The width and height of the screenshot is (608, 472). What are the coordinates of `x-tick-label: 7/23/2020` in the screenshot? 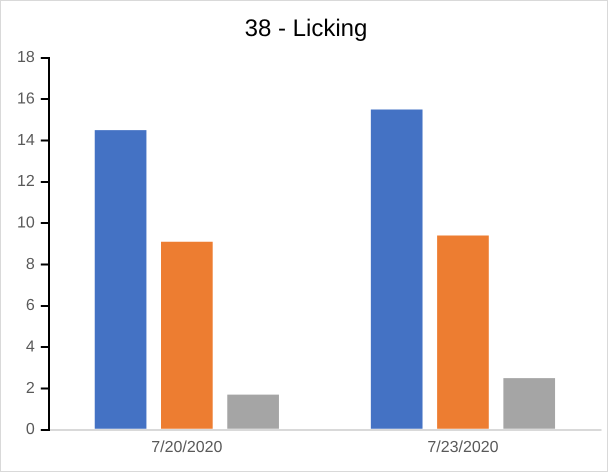 It's located at (463, 447).